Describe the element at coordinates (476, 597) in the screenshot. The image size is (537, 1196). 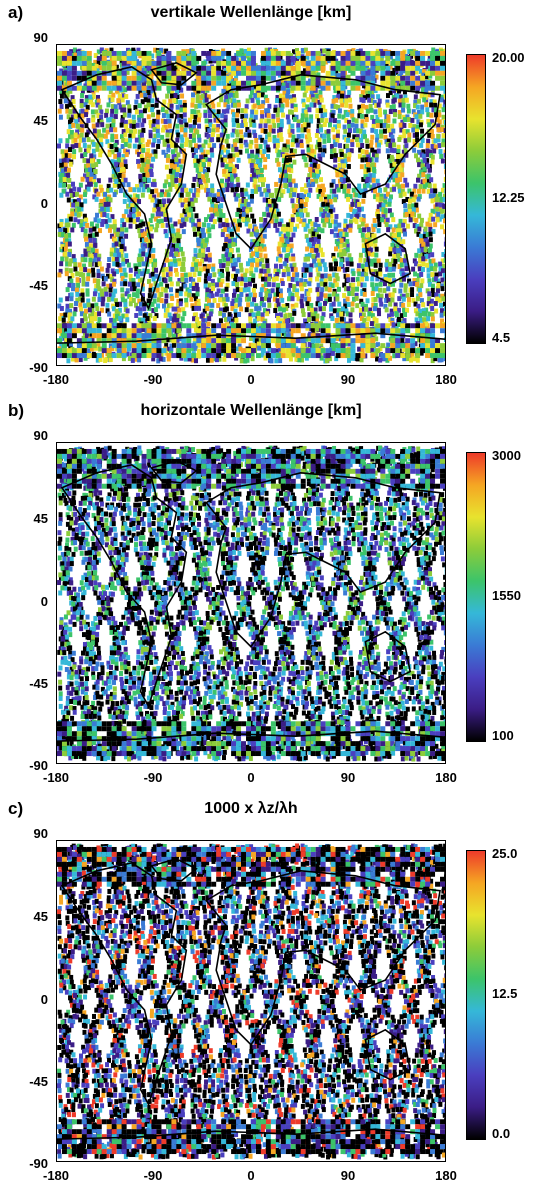
I see `colorbar-b` at that location.